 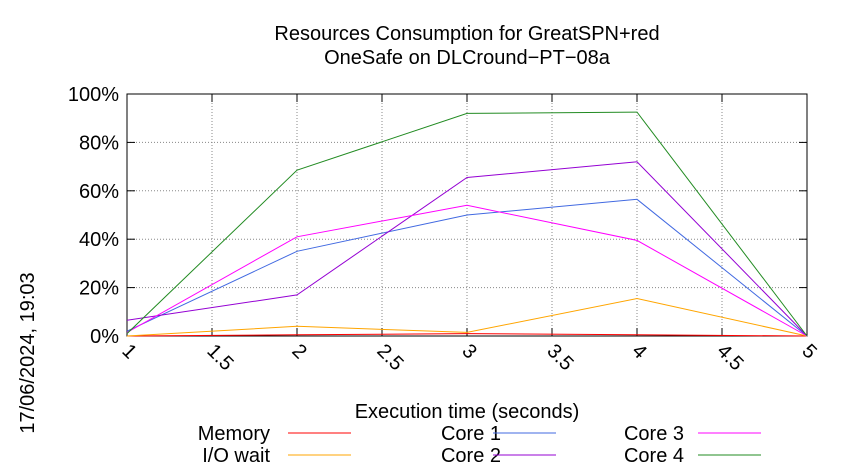 What do you see at coordinates (467, 412) in the screenshot?
I see `x-axis-label: Execution time (seconds)` at bounding box center [467, 412].